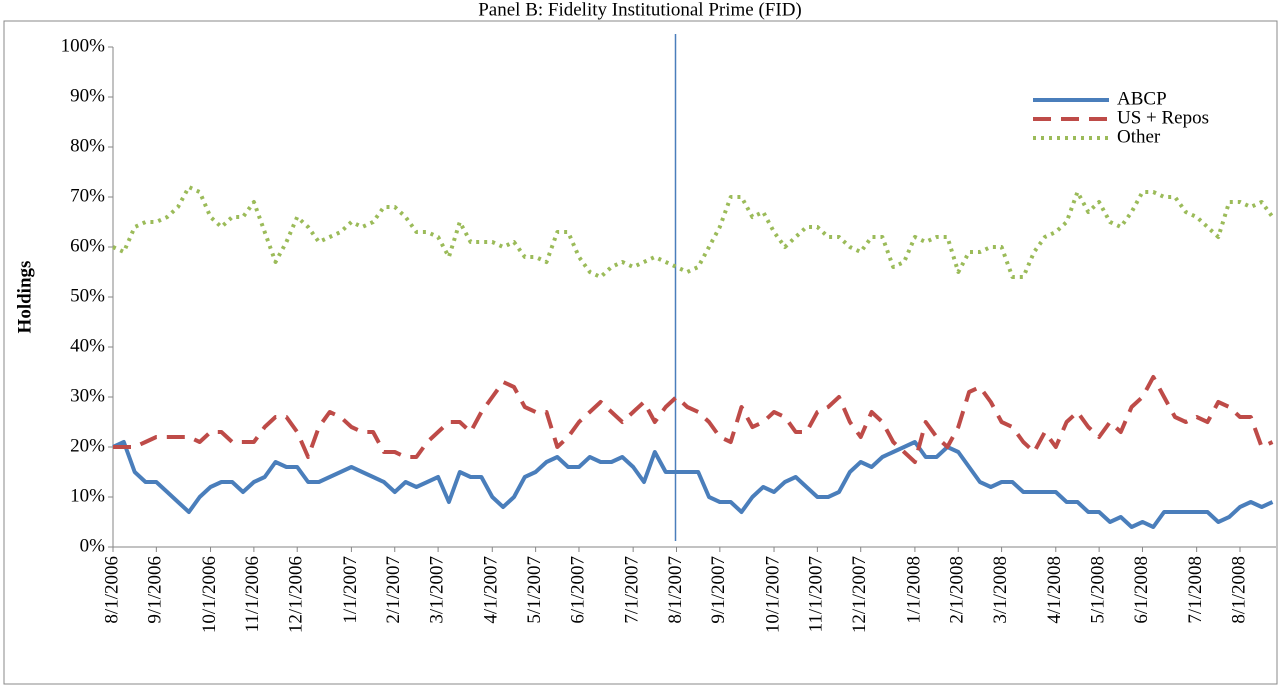 This screenshot has height=688, width=1281. What do you see at coordinates (534, 590) in the screenshot?
I see `x-tick-label: 5/1/2007` at bounding box center [534, 590].